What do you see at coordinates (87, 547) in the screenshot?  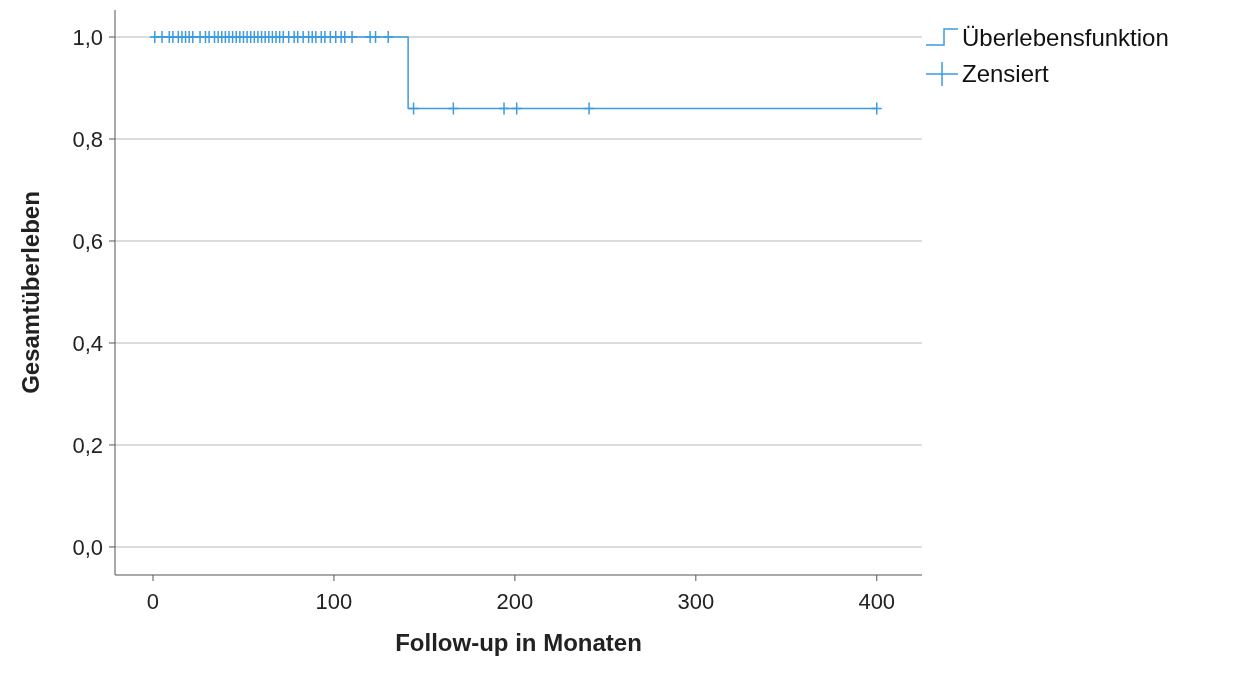 I see `y-tick-label: 0,0` at bounding box center [87, 547].